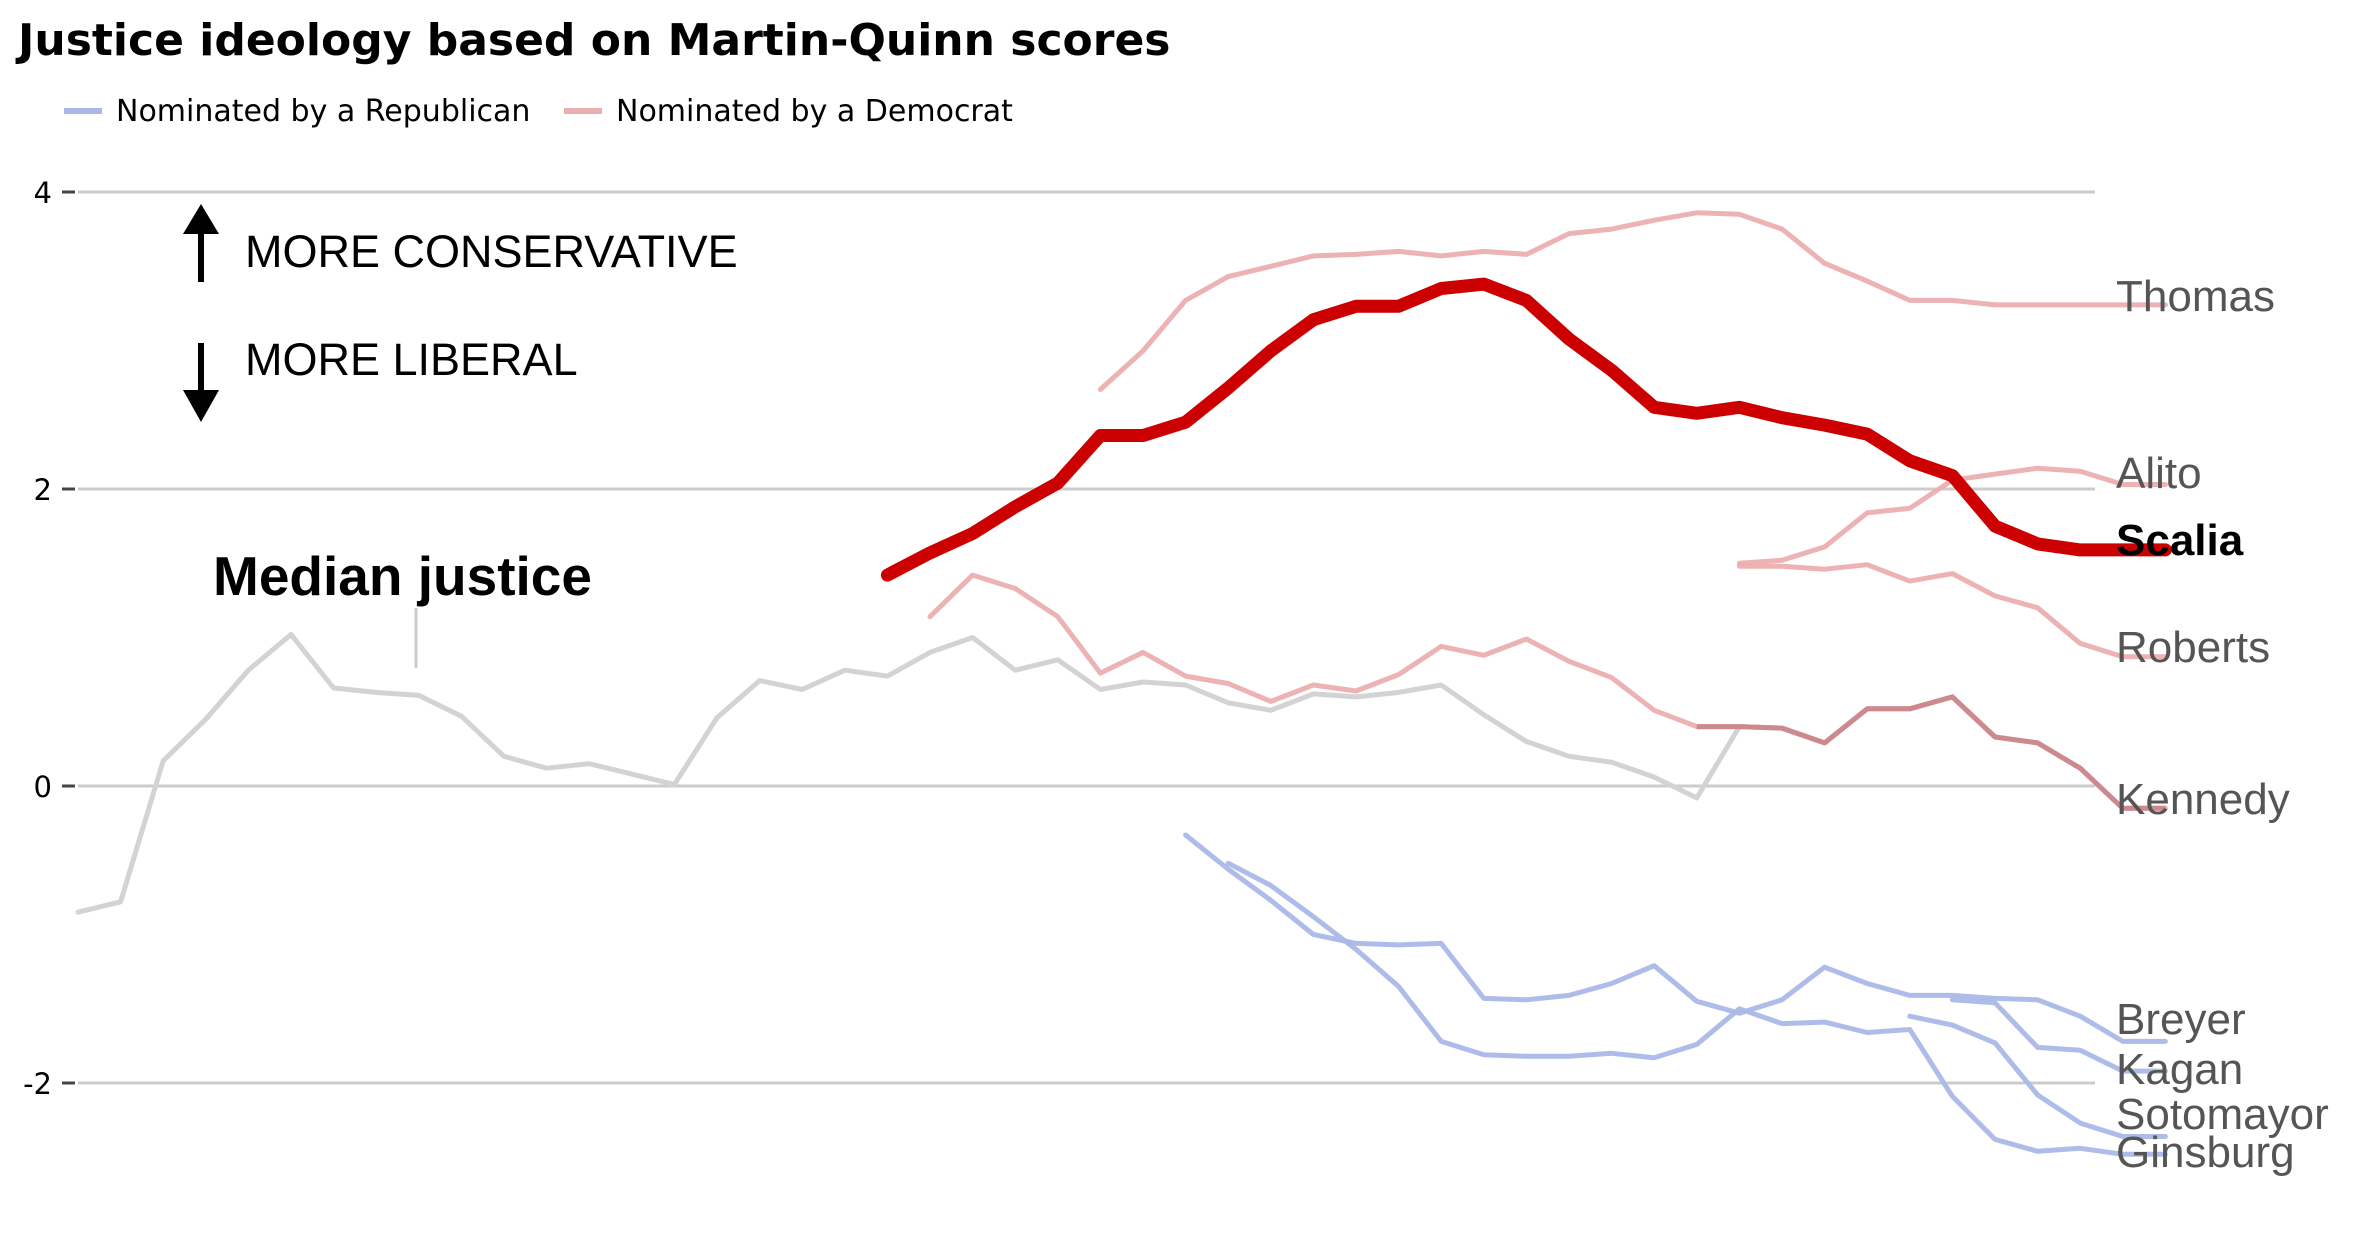 This screenshot has height=1240, width=2362. I want to click on series-label-scalia: Scalia, so click(2180, 540).